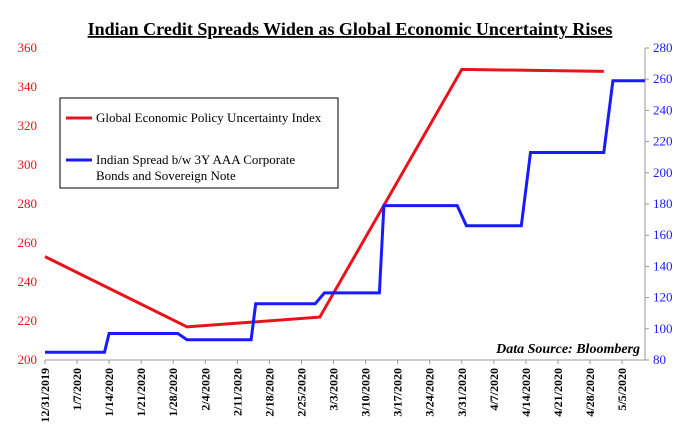 This screenshot has height=435, width=680. Describe the element at coordinates (462, 392) in the screenshot. I see `x-tick-label: 3/31/2020` at that location.